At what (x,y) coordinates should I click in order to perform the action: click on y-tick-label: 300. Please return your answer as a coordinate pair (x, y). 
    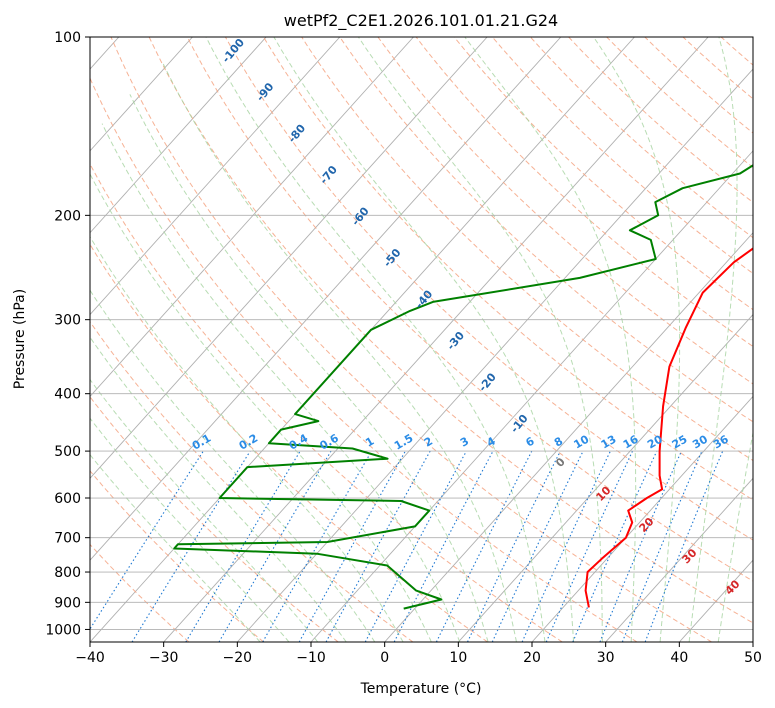
    Looking at the image, I should click on (67, 321).